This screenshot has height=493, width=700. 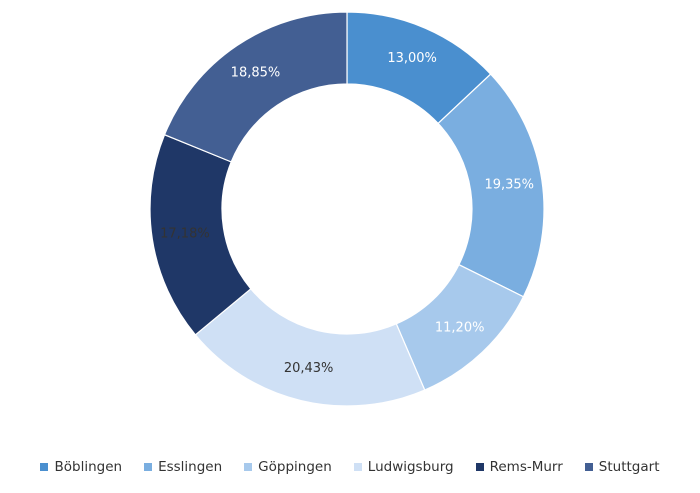 I want to click on slice-value-label-boblingen: 13,00%, so click(x=412, y=58).